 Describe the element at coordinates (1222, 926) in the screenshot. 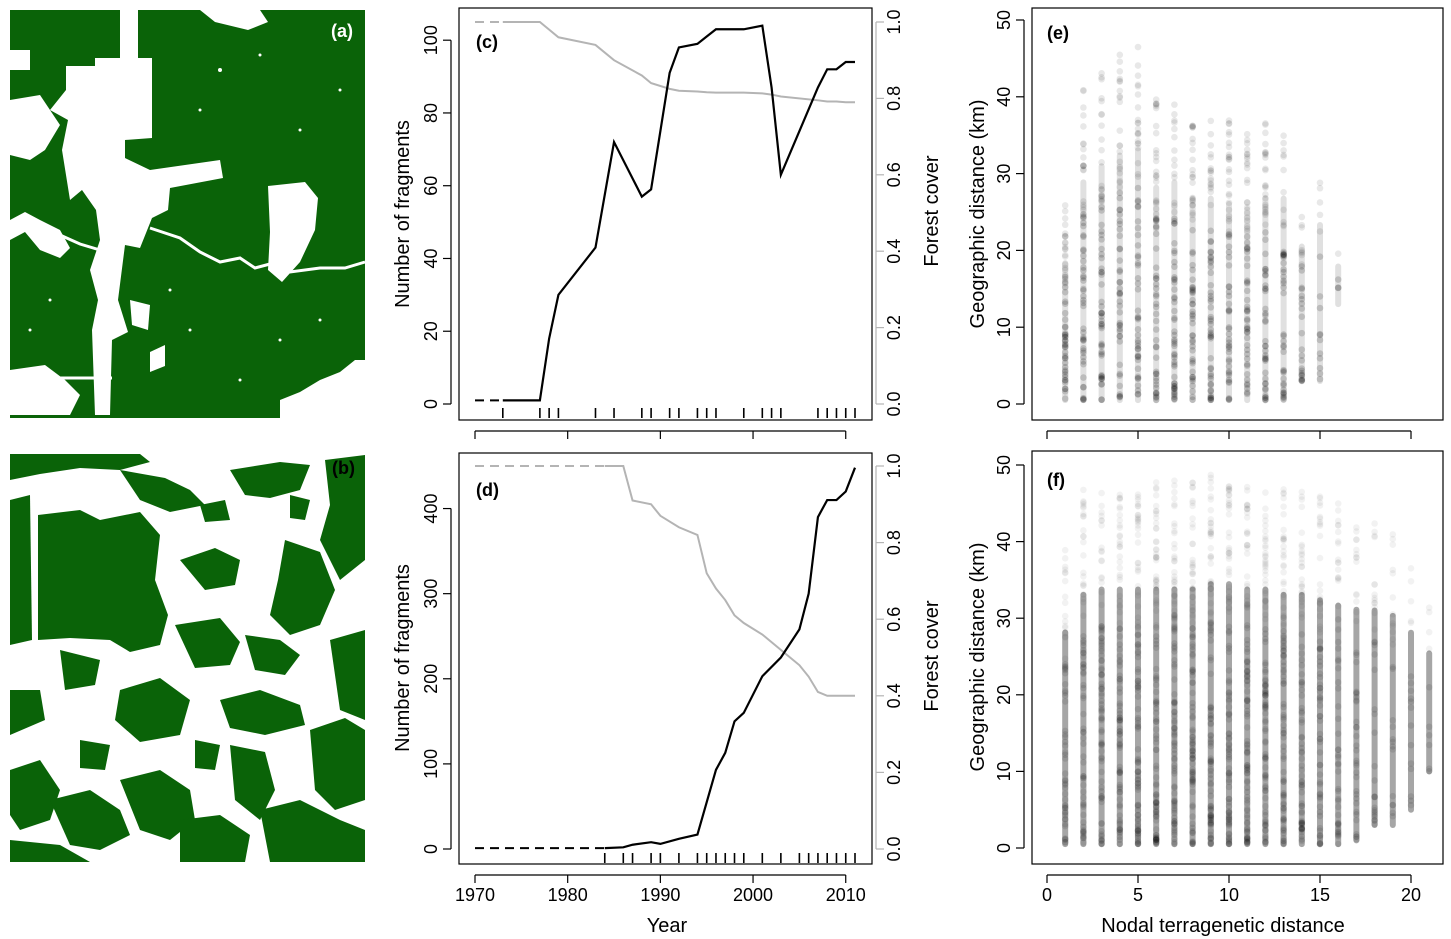

I see `scatter-x-axis-label: Nodal terragenetic distance` at that location.